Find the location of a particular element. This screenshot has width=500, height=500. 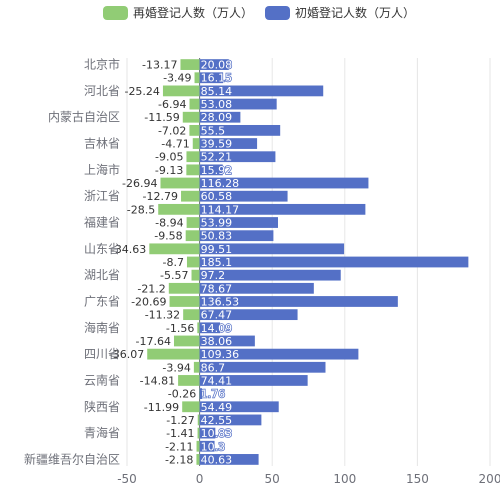

category-label: 陕西省 is located at coordinates (102, 406).